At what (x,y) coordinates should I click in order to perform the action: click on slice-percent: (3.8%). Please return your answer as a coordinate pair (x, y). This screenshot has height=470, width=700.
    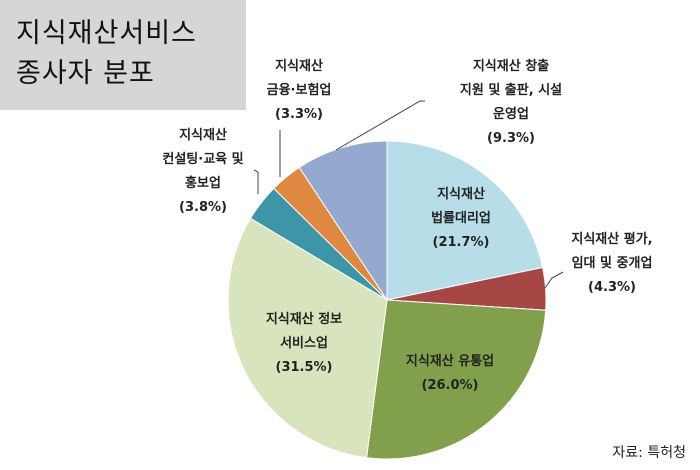
    Looking at the image, I should click on (203, 207).